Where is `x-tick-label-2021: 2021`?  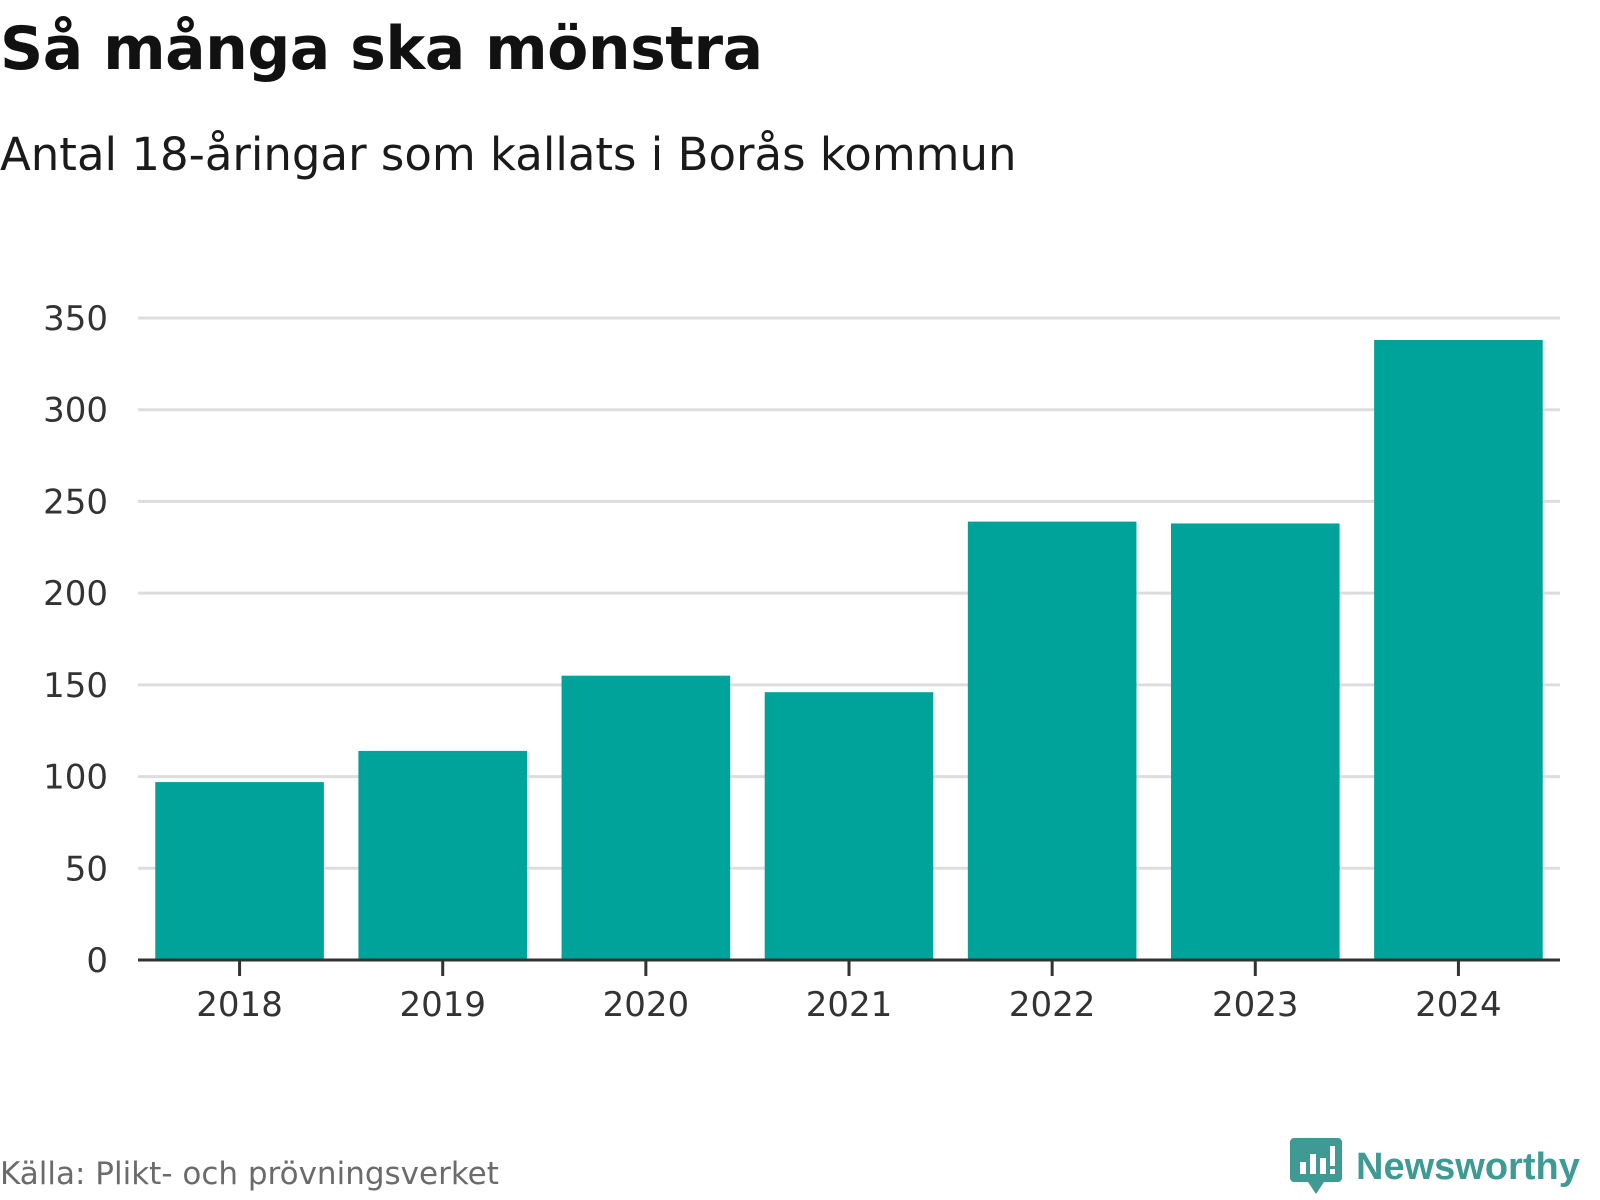 x-tick-label-2021: 2021 is located at coordinates (849, 1005).